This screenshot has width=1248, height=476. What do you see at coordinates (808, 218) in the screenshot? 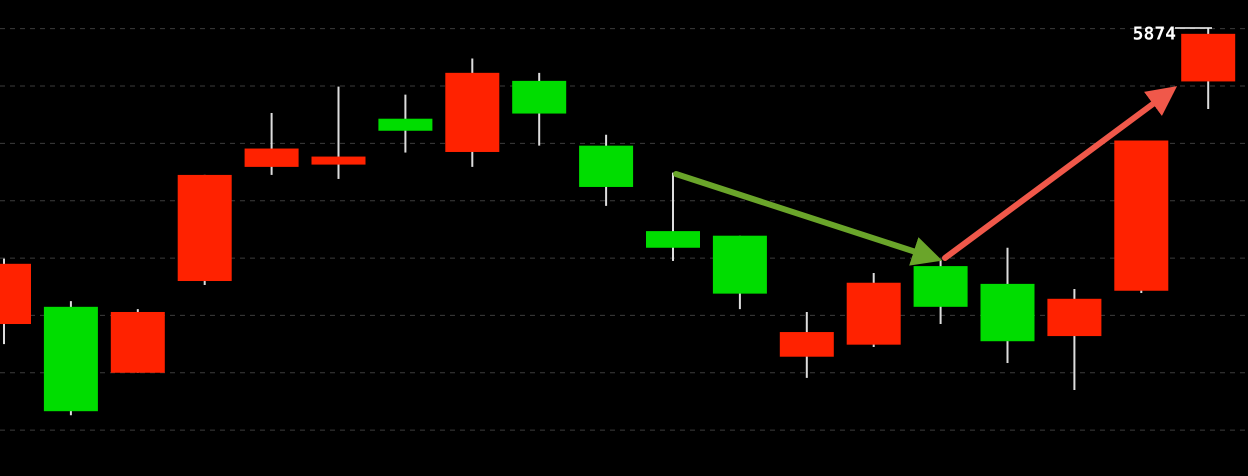
I see `trend-arrow-down` at bounding box center [808, 218].